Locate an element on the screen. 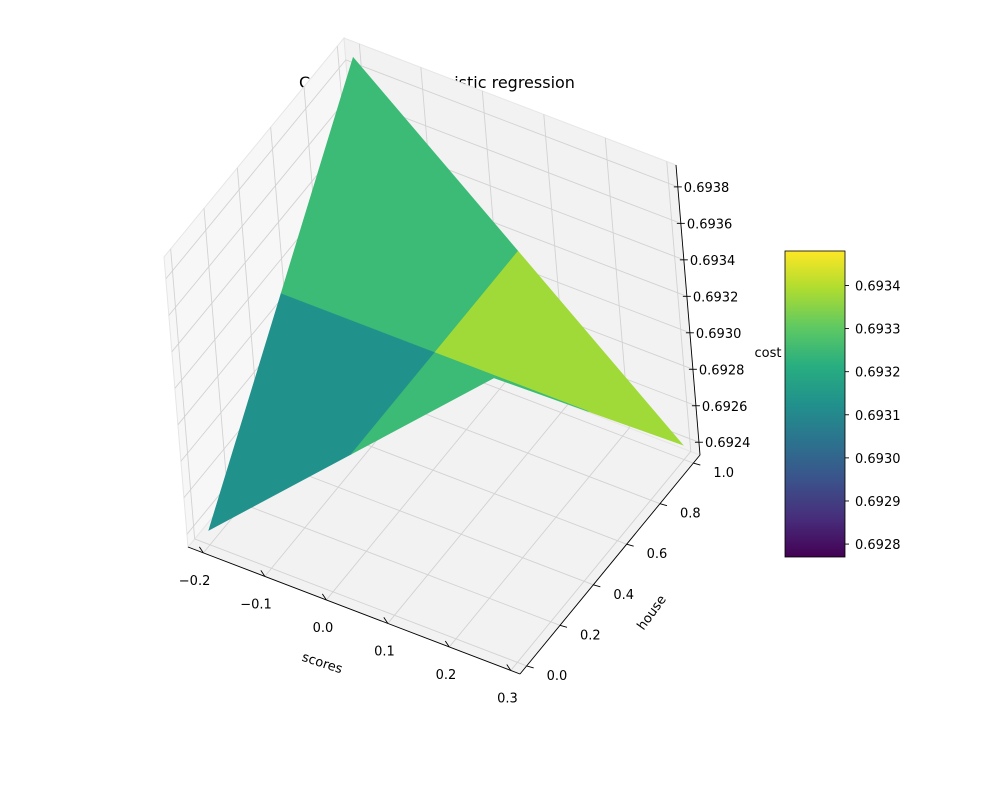 The image size is (1000, 800). colorbar-tick-label: 0.6930 is located at coordinates (878, 459).